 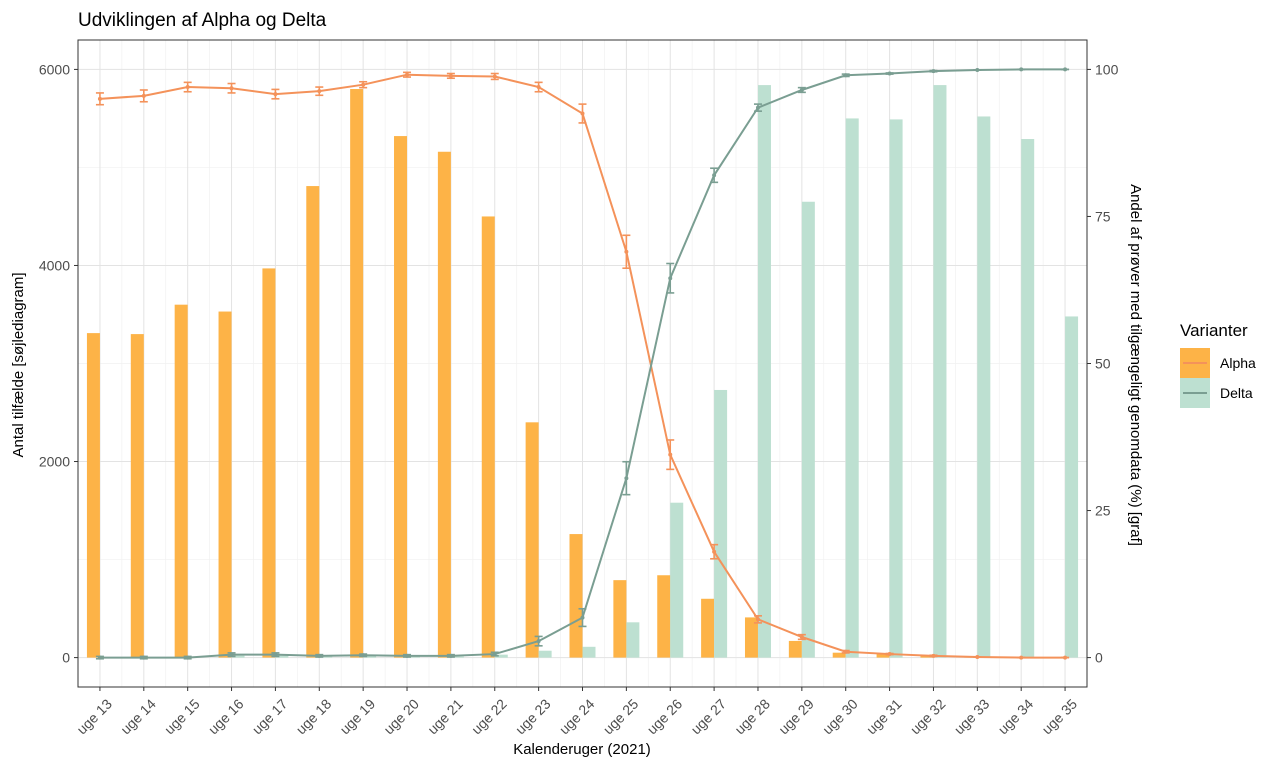 What do you see at coordinates (226, 717) in the screenshot?
I see `x-tick-label: uge 16` at bounding box center [226, 717].